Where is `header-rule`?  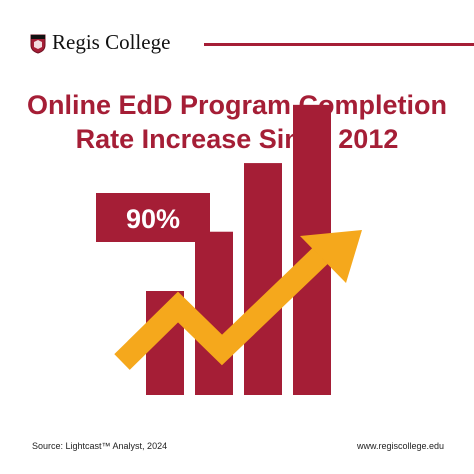 header-rule is located at coordinates (339, 44).